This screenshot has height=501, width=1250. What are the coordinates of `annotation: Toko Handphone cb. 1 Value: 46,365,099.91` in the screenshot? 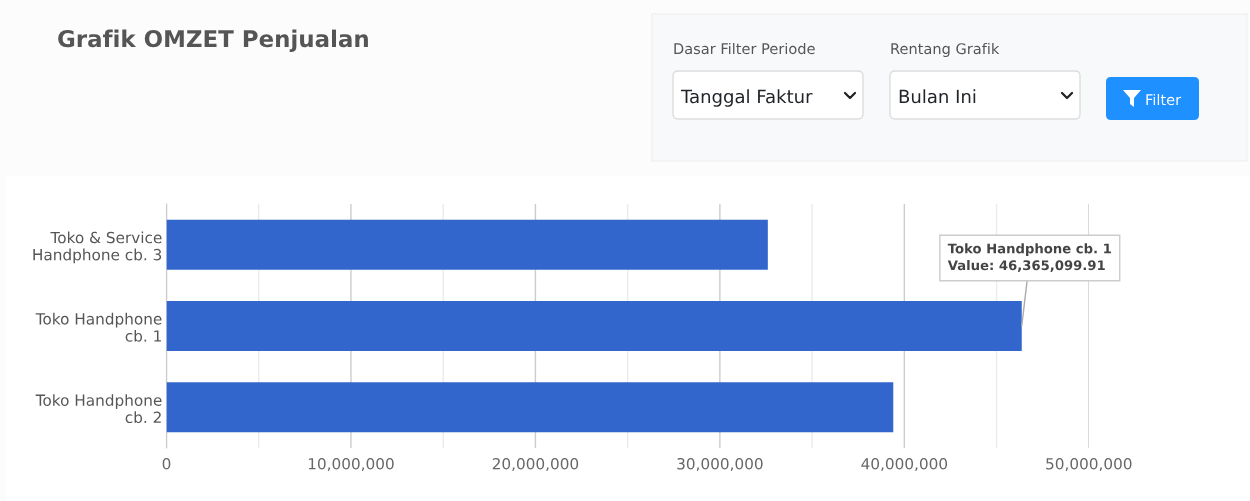 It's located at (1029, 257).